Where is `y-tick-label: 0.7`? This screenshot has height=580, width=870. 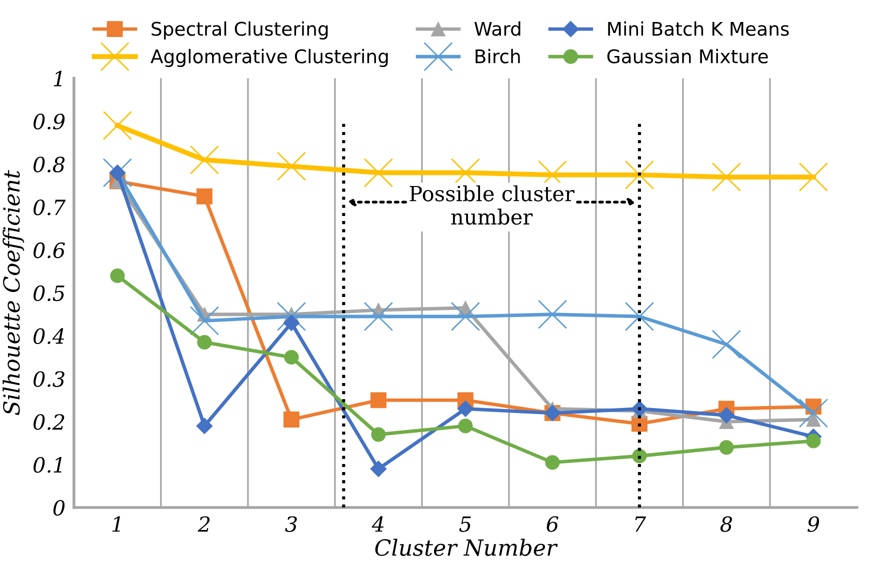
y-tick-label: 0.7 is located at coordinates (50, 208).